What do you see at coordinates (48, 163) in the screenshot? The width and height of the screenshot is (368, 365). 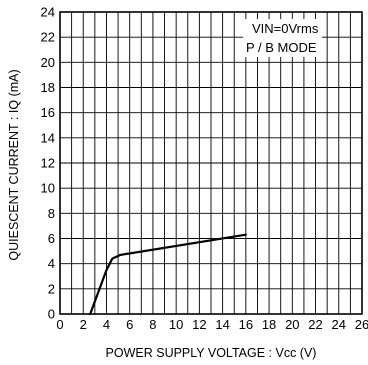 I see `y-tick-label: 12` at bounding box center [48, 163].